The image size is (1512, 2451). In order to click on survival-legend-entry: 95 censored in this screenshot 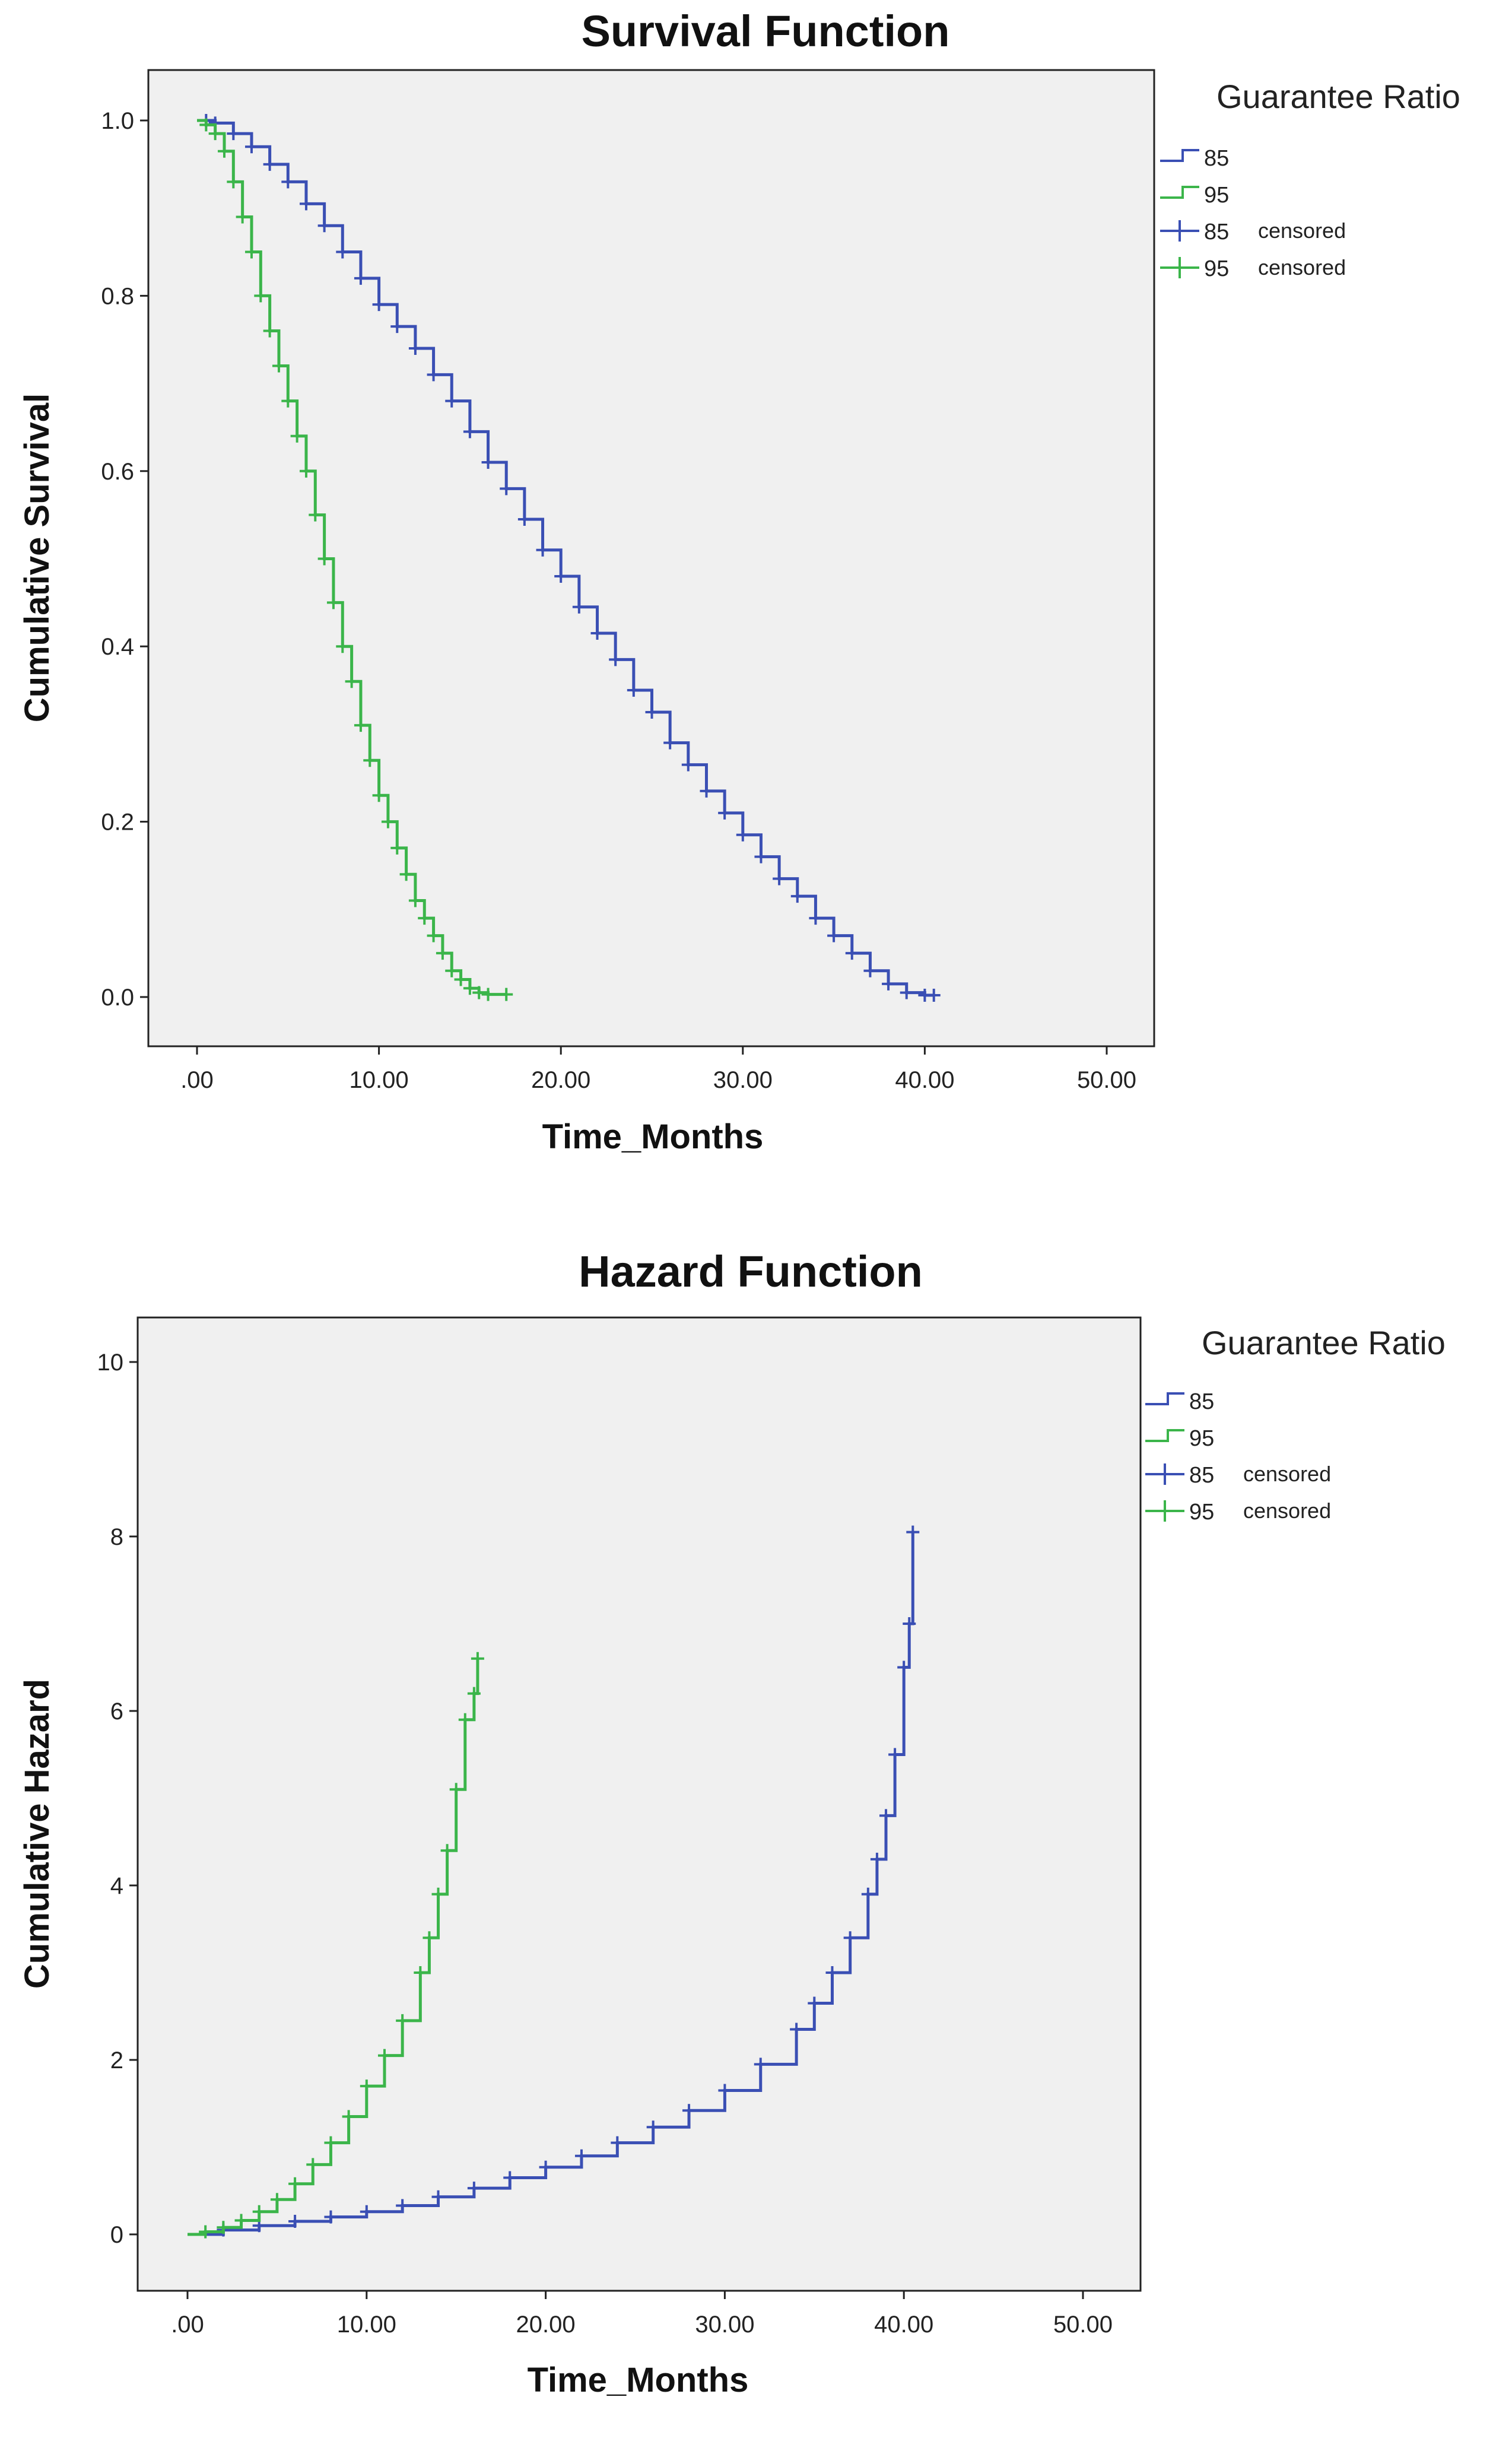, I will do `click(1253, 268)`.